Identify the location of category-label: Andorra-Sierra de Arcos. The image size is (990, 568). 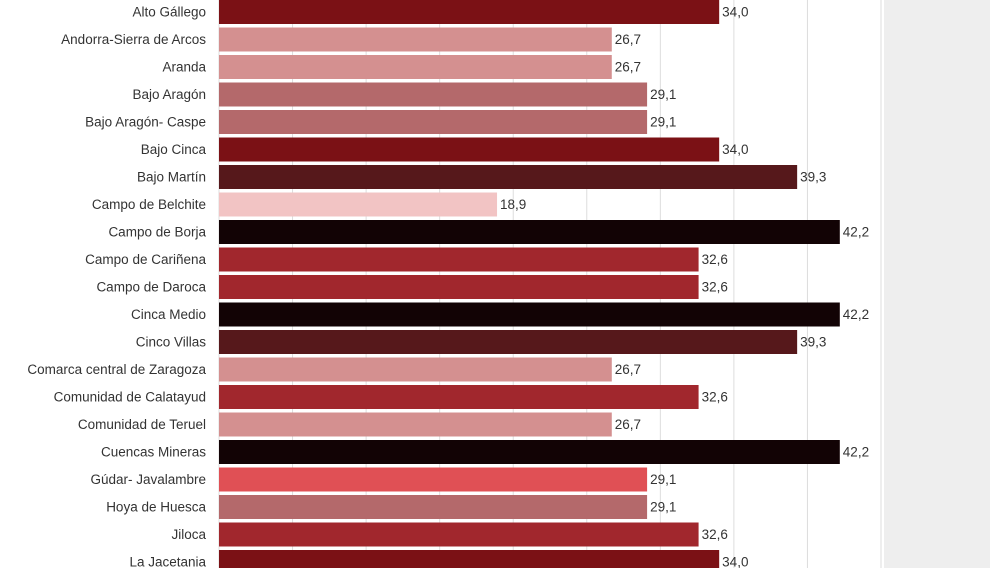
(133, 39).